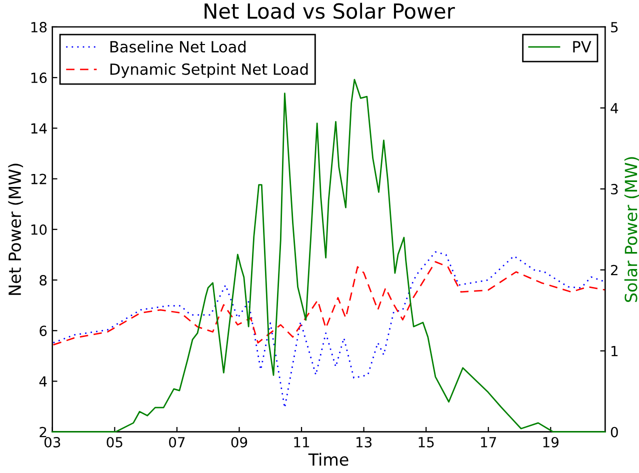  I want to click on y-tick-label: 18, so click(39, 27).